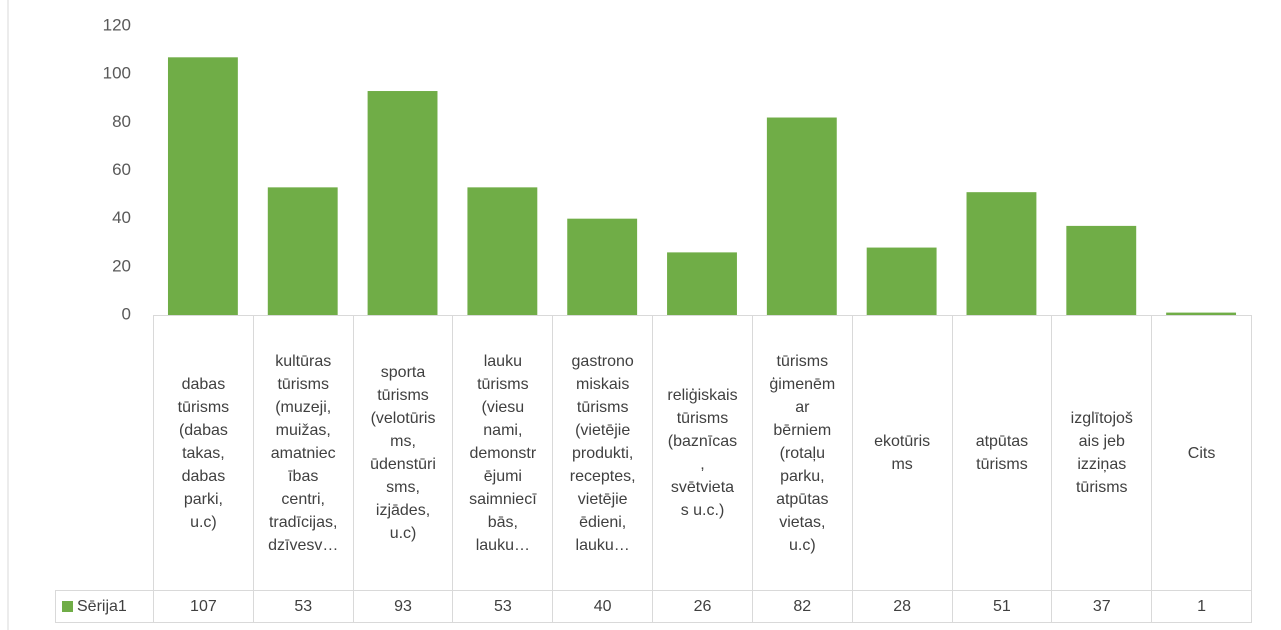 Image resolution: width=1281 pixels, height=630 pixels. I want to click on data-table-value: 93, so click(403, 606).